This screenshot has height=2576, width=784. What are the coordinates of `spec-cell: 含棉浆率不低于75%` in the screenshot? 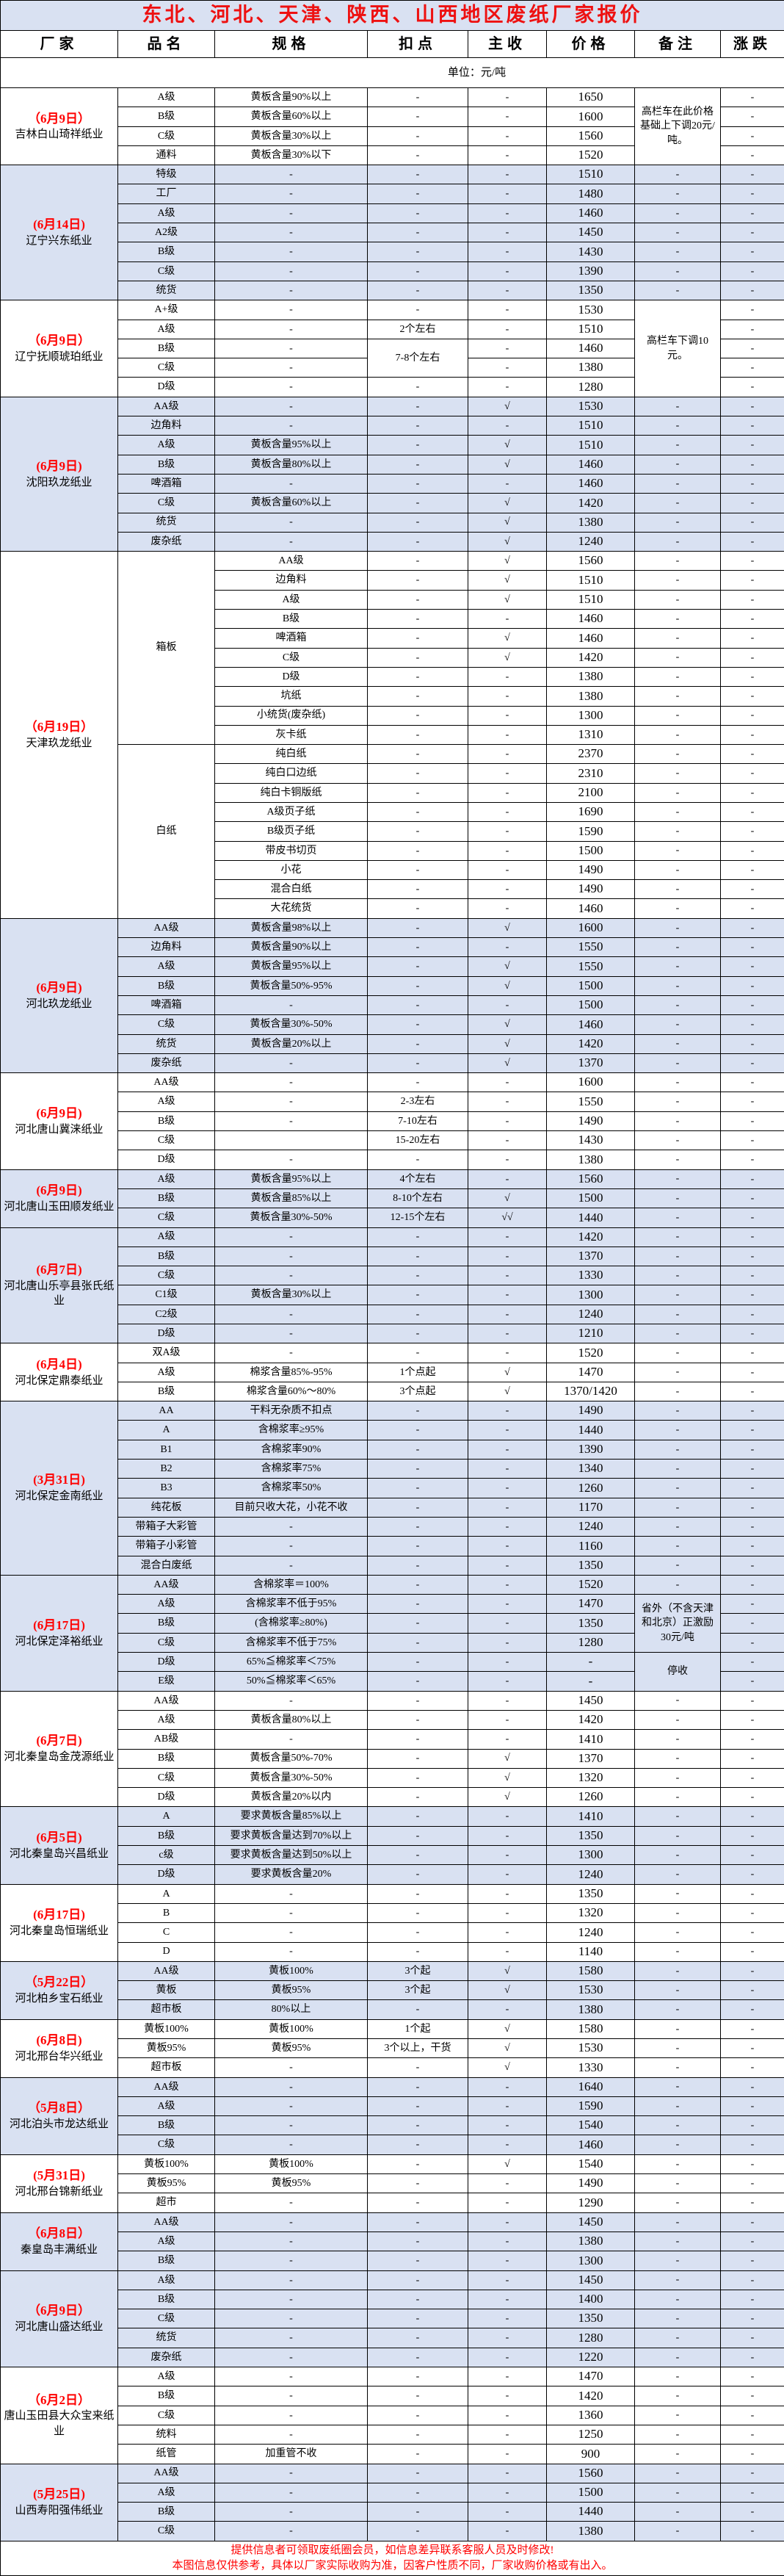 It's located at (291, 1642).